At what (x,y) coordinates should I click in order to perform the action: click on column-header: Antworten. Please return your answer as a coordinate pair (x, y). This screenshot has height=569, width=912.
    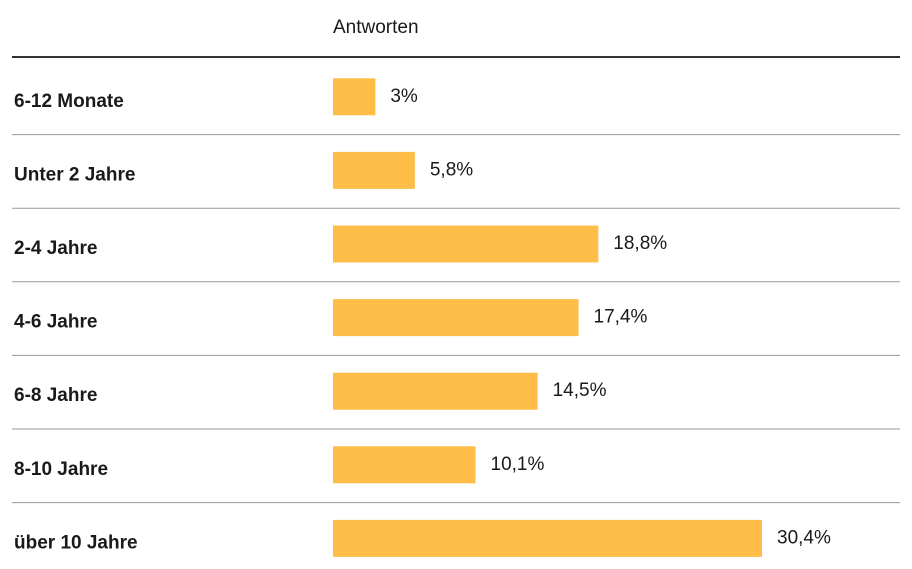
    Looking at the image, I should click on (376, 27).